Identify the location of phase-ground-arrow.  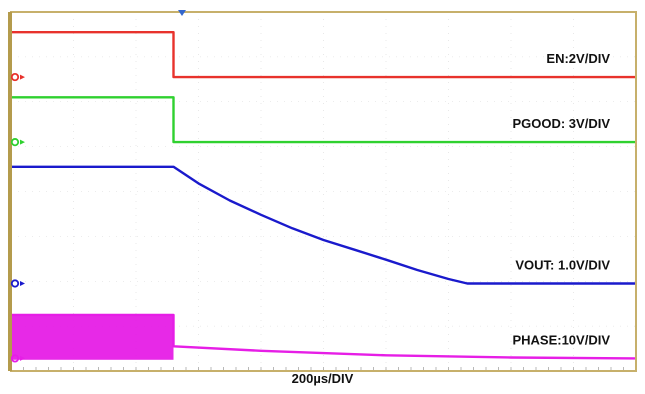
(22, 358).